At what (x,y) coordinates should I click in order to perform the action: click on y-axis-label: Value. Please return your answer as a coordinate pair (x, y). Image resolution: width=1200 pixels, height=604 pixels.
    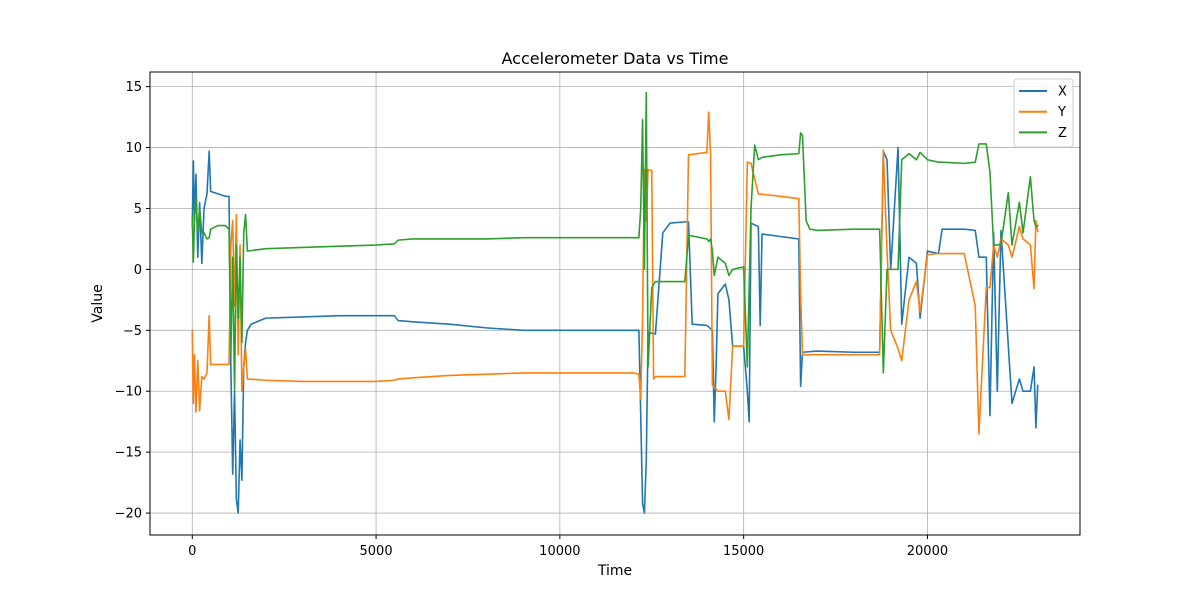
    Looking at the image, I should click on (98, 303).